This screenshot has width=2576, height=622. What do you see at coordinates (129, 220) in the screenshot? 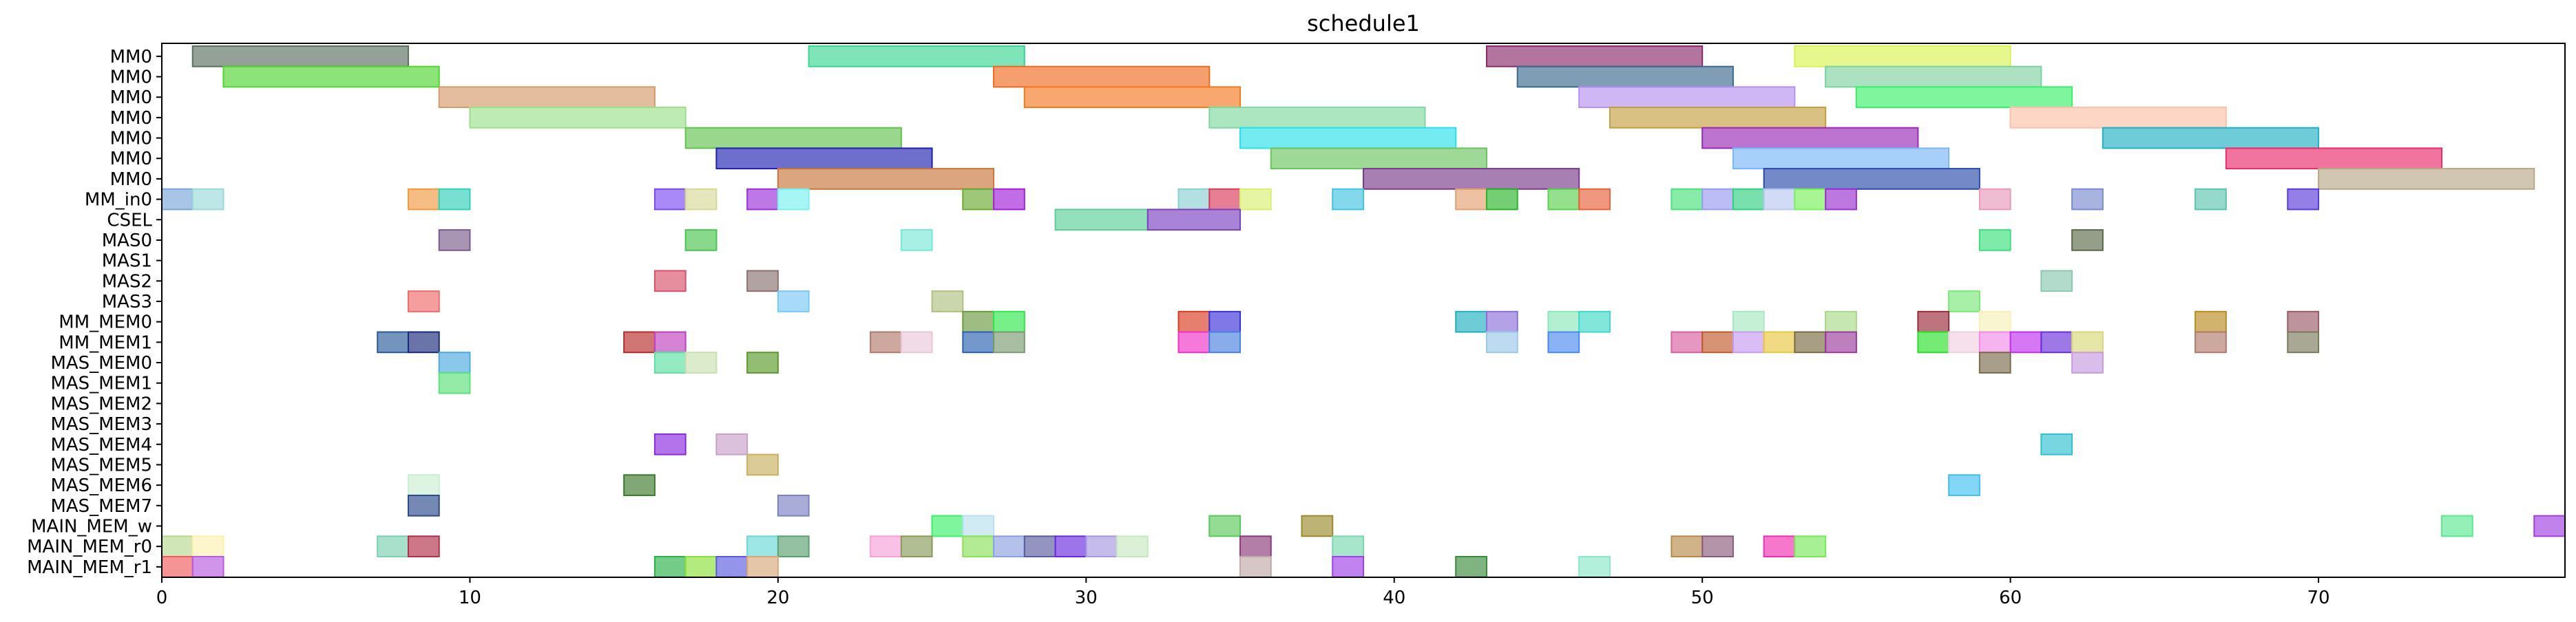
I see `y-tick-label-8: CSEL` at bounding box center [129, 220].